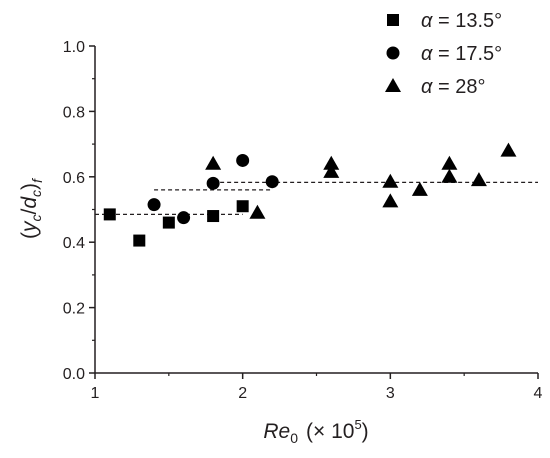  What do you see at coordinates (74, 309) in the screenshot?
I see `y-tick-label: 0.2` at bounding box center [74, 309].